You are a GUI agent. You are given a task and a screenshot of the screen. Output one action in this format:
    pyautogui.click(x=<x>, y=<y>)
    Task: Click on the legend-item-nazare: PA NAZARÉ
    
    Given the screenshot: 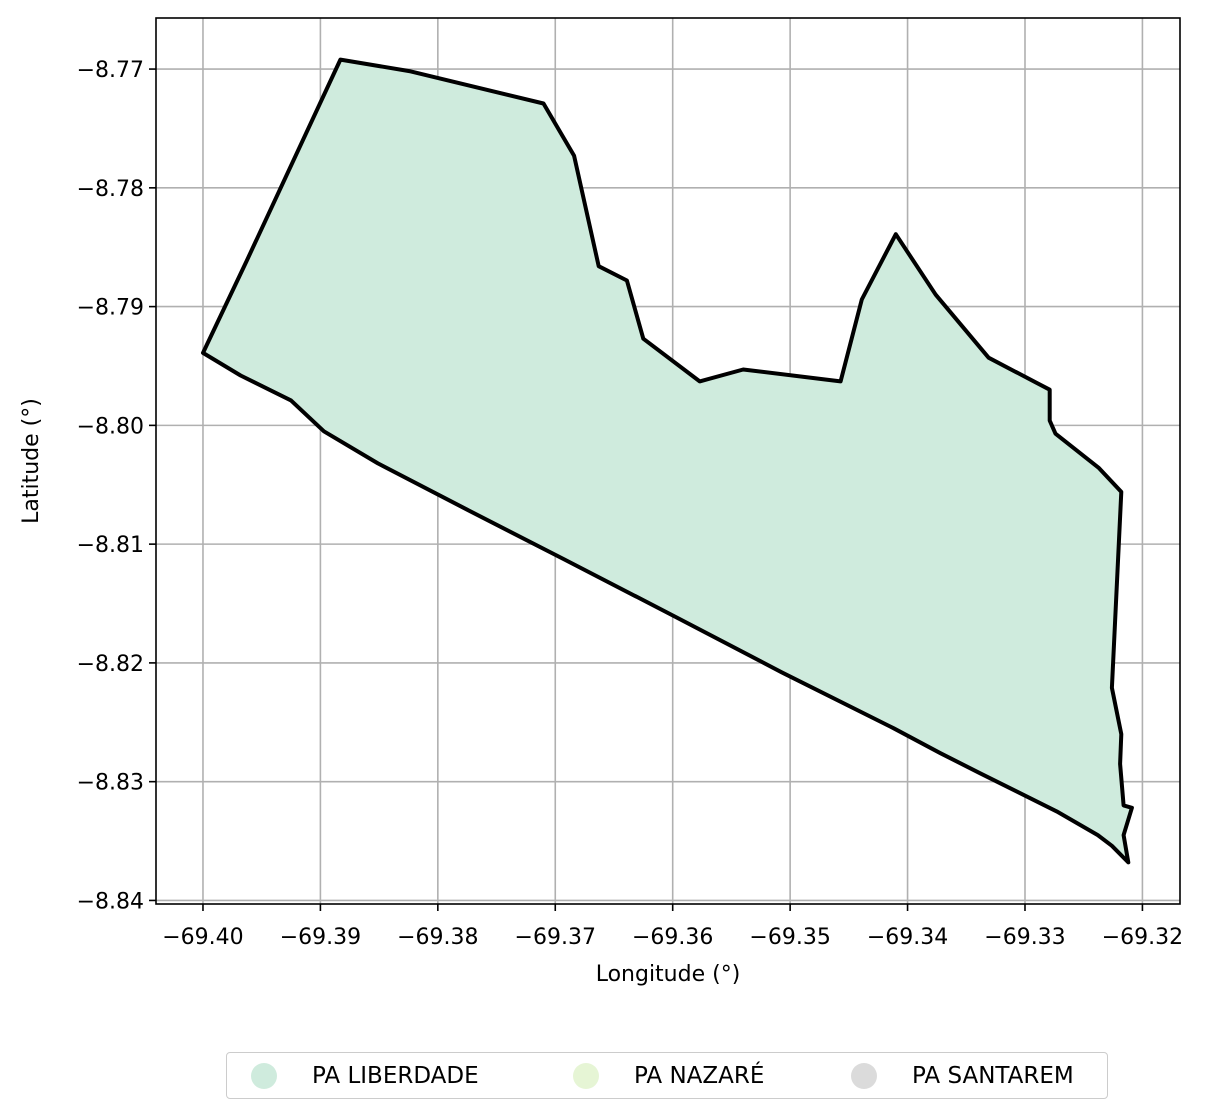 What is the action you would take?
    pyautogui.click(x=668, y=1075)
    